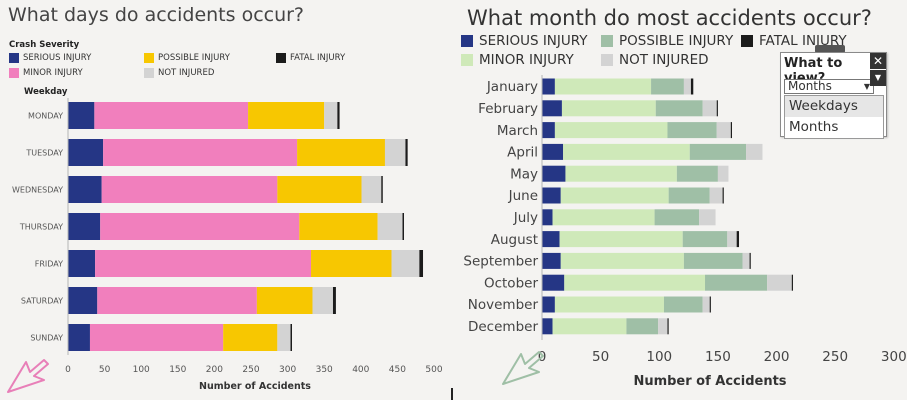 This screenshot has height=400, width=907. Describe the element at coordinates (177, 370) in the screenshot. I see `x-tick-label: 150` at that location.